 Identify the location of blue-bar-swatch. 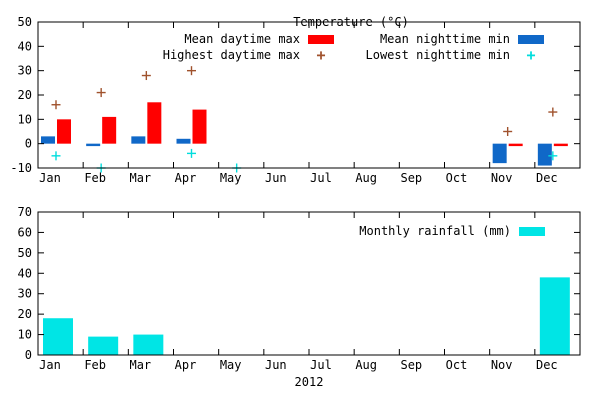
(531, 39).